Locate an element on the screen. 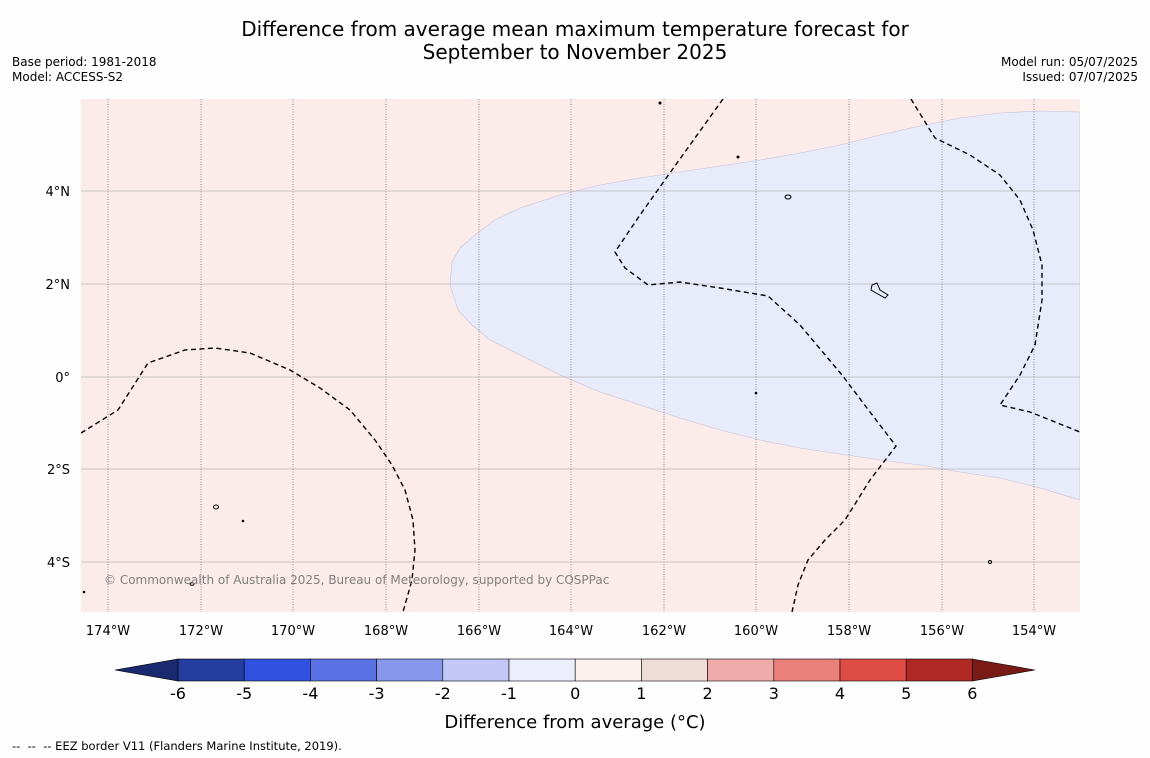 This screenshot has height=758, width=1150. model-text: Model: ACCESS-S2 is located at coordinates (68, 77).